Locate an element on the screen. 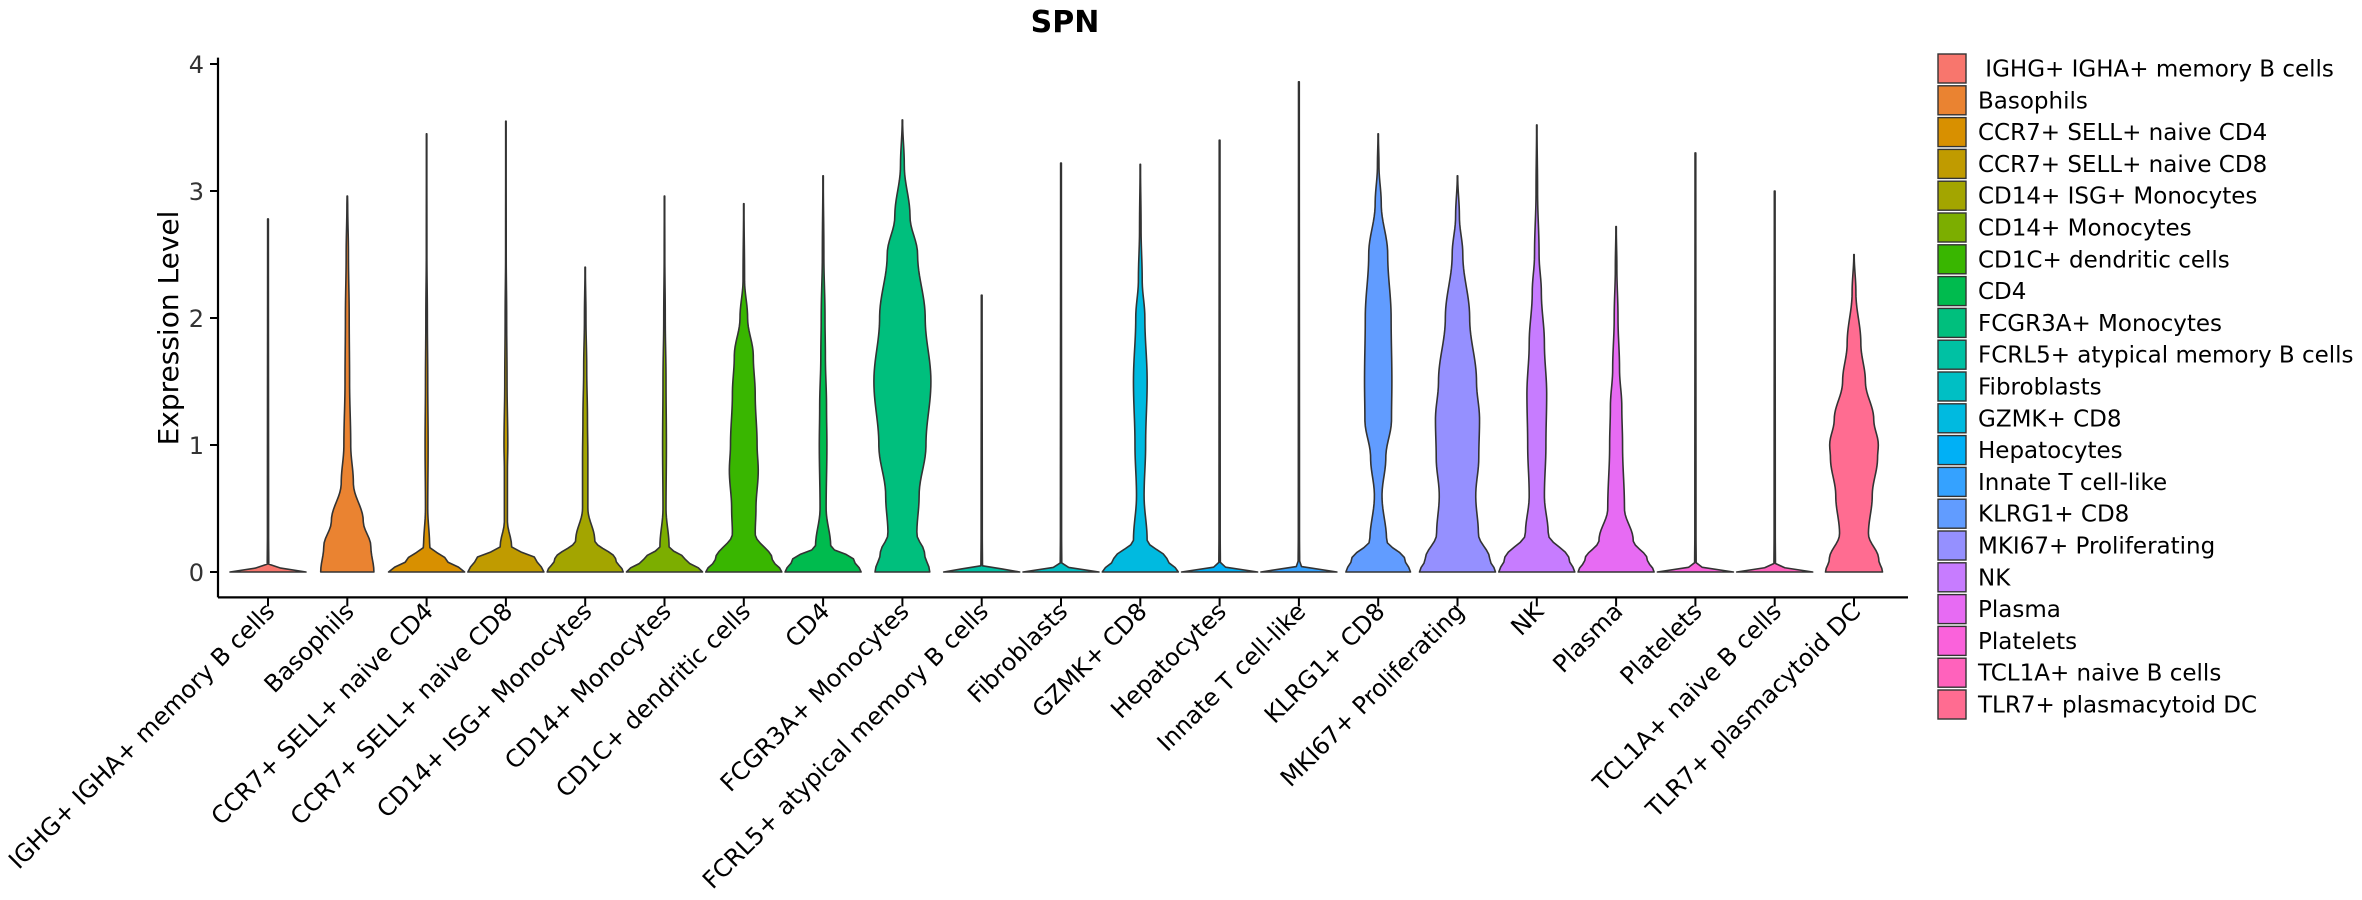 This screenshot has width=2362, height=900. legend-label: GZMK+ CD8 is located at coordinates (2050, 419).